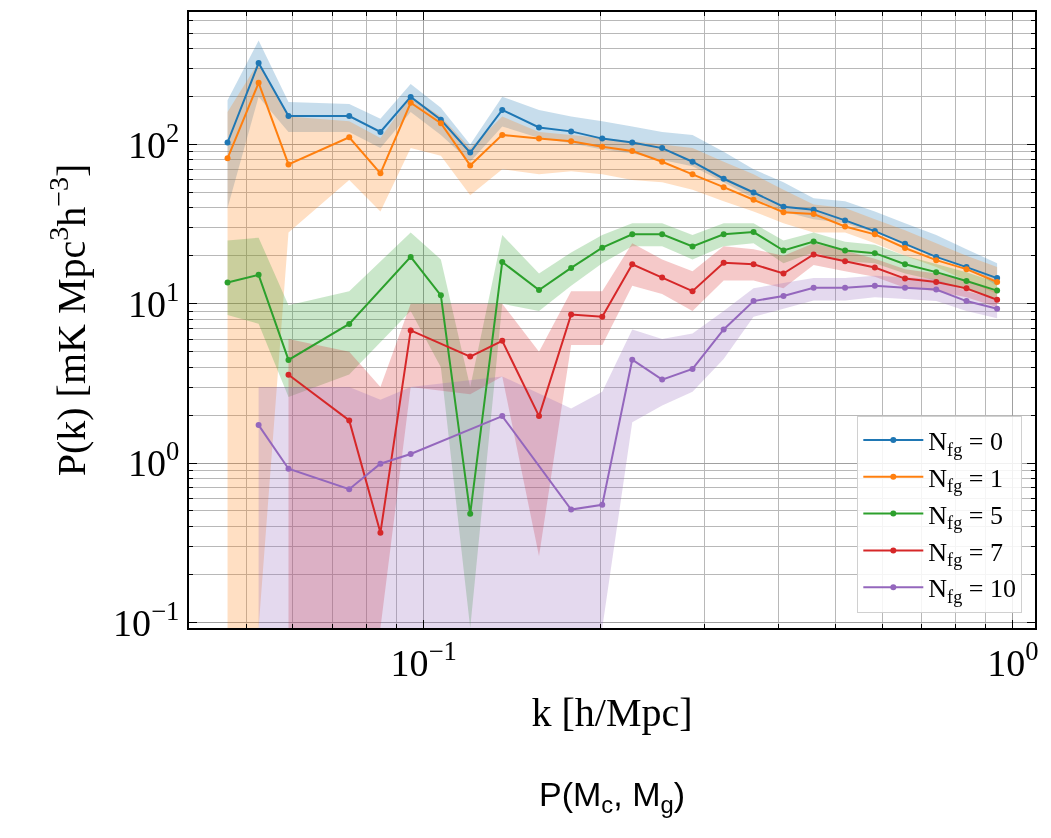 The width and height of the screenshot is (1051, 838). I want to click on legend-label: N$_{fg}$ = 0, so click(965, 443).